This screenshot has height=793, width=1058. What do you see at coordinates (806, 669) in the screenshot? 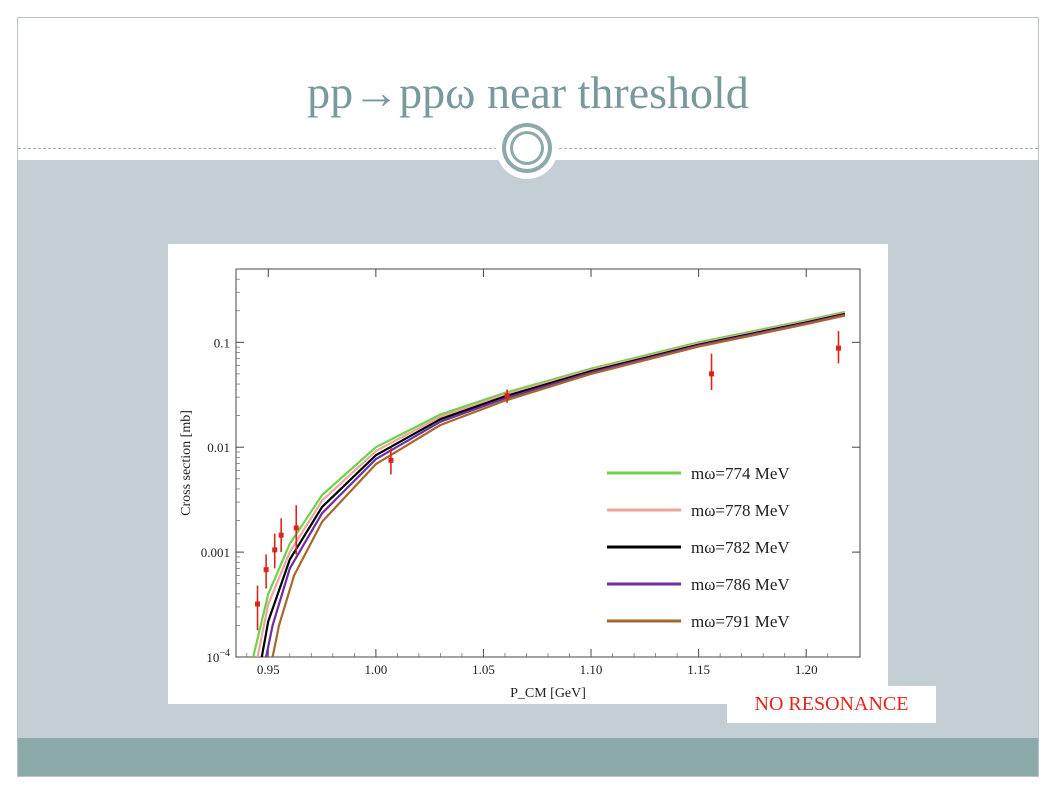
I see `x-tick-label: 1.20` at bounding box center [806, 669].